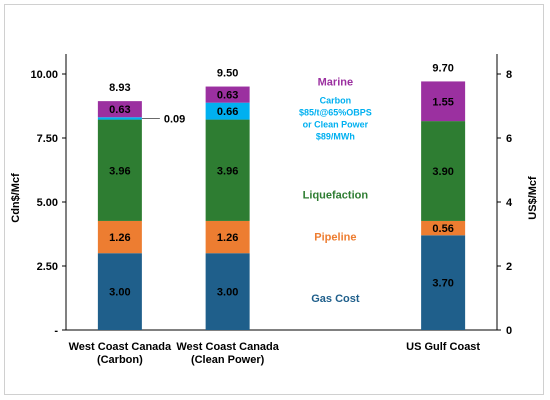 The image size is (550, 400). Describe the element at coordinates (533, 198) in the screenshot. I see `y2-axis-title: US$/Mcf` at that location.